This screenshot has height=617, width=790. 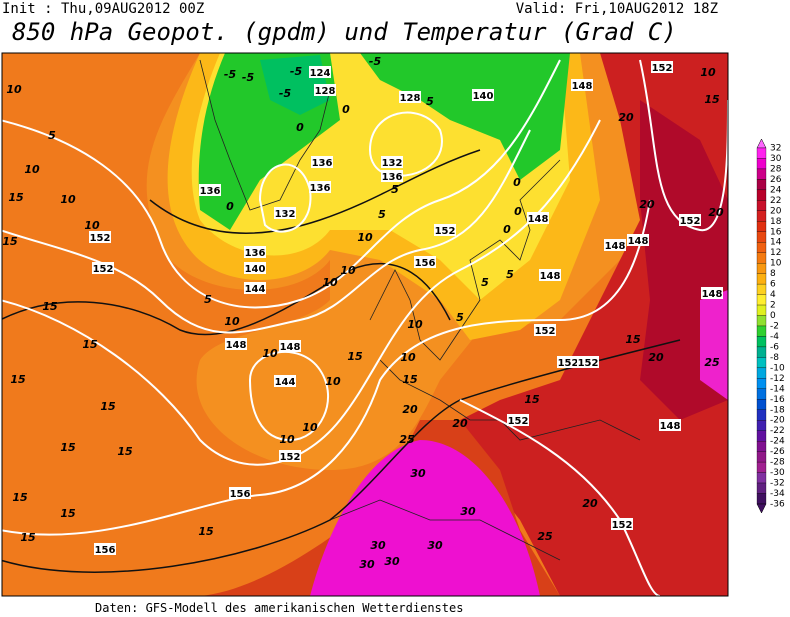 What do you see at coordinates (776, 243) in the screenshot?
I see `colorbar-label: 14` at bounding box center [776, 243].